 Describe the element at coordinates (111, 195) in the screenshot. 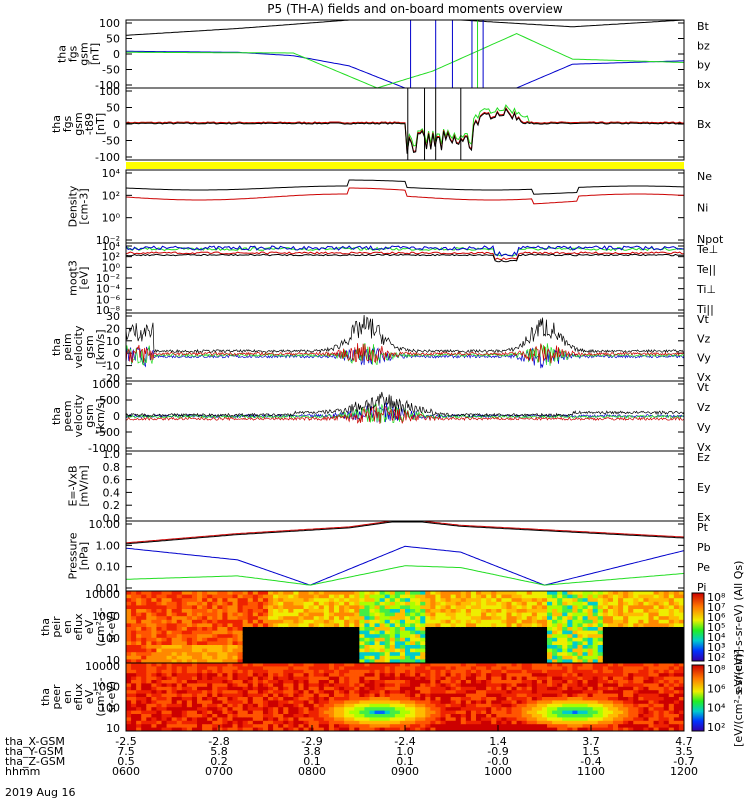

I see `y-tick-label: 10²` at that location.